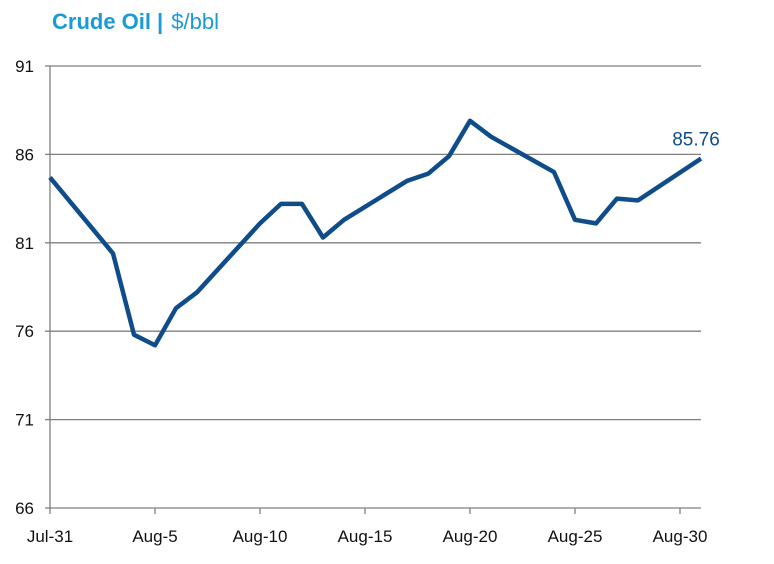 This screenshot has width=774, height=564. What do you see at coordinates (24, 66) in the screenshot?
I see `y-tick-label: 91` at bounding box center [24, 66].